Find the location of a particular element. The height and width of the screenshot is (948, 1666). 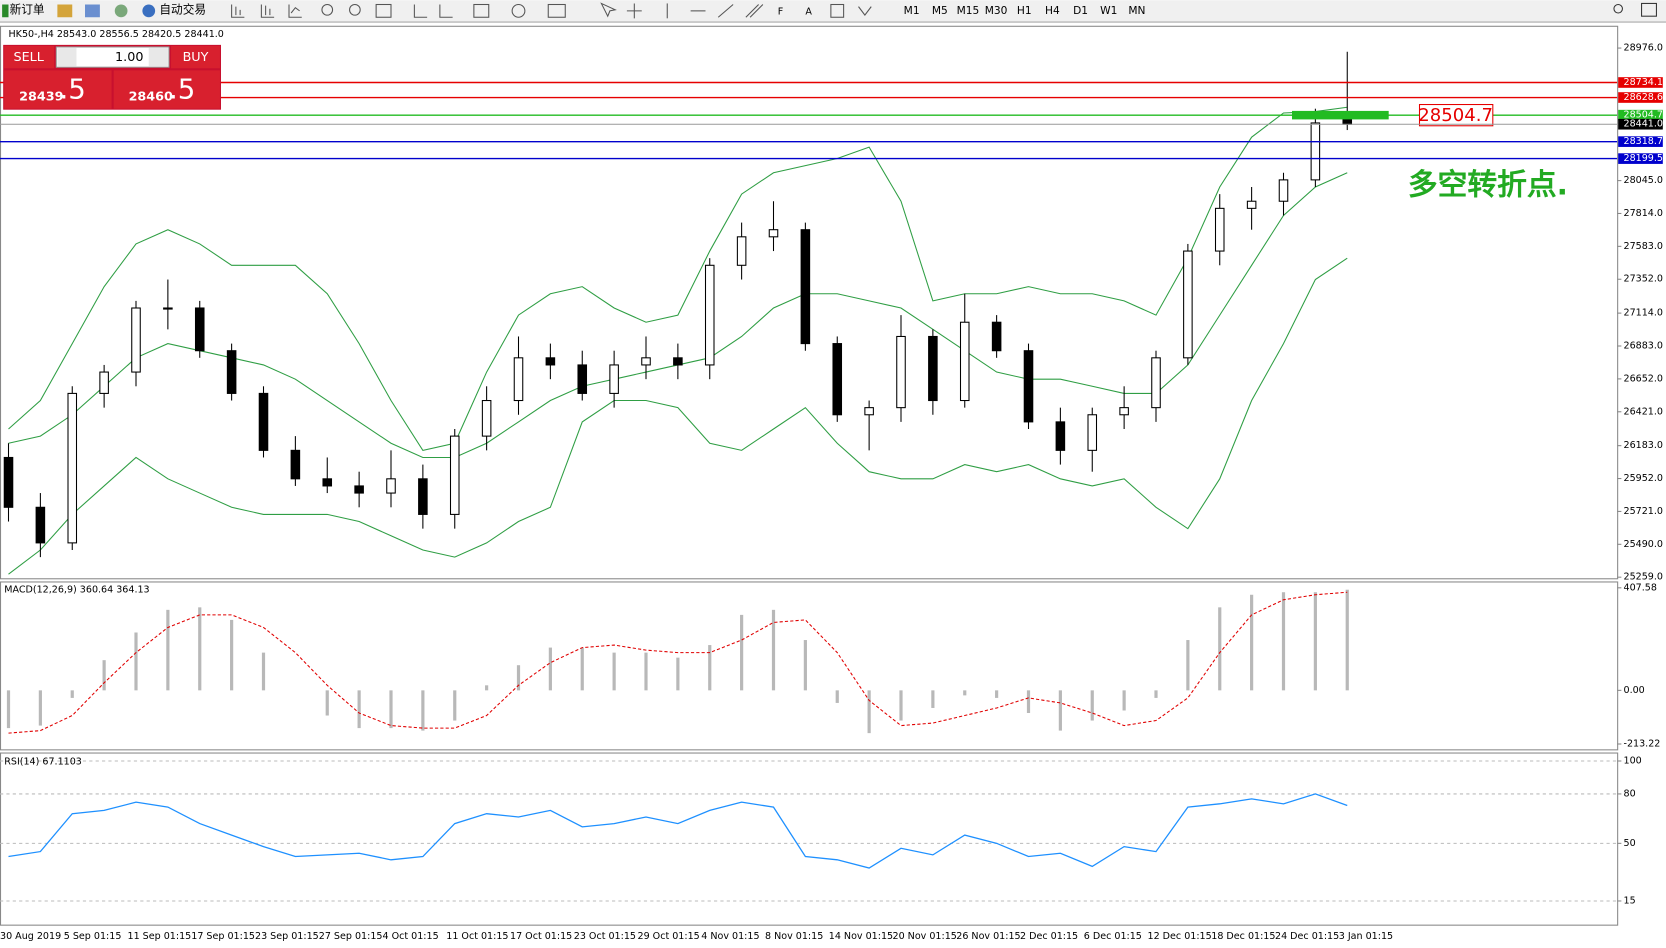

new-order-icon is located at coordinates (5, 11).